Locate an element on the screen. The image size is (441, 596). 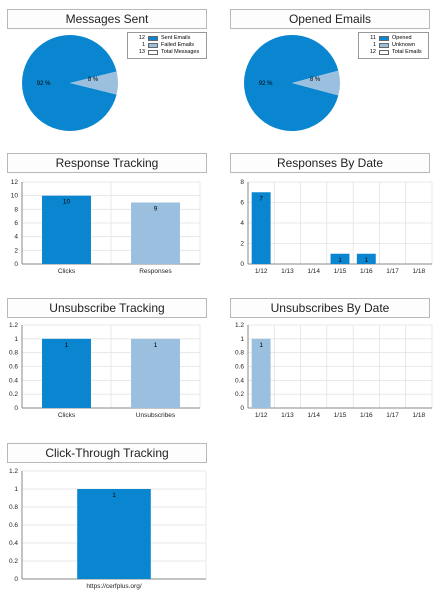
pie-slice-failed-emails is located at coordinates (94, 83).